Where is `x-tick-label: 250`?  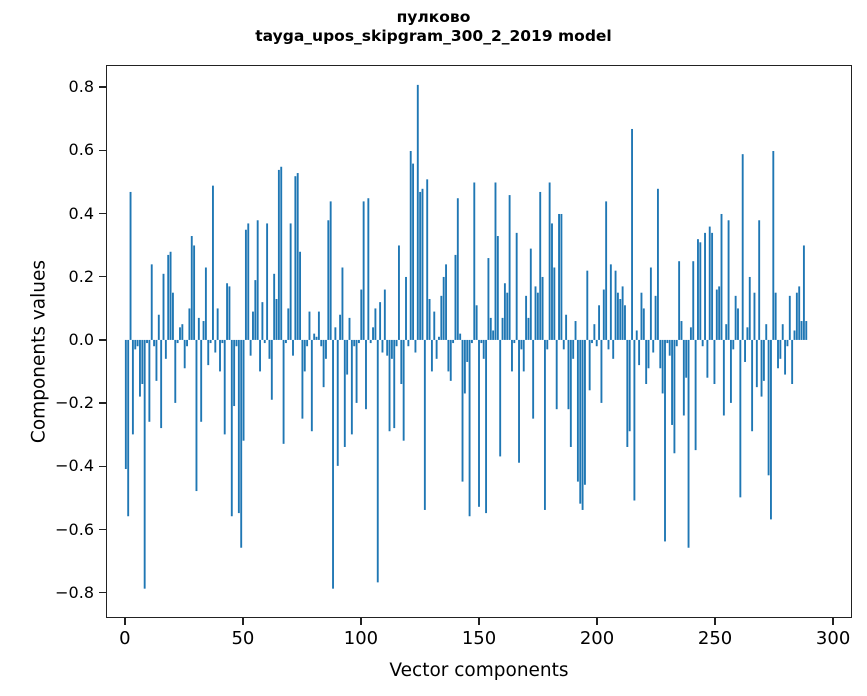
x-tick-label: 250 is located at coordinates (715, 638).